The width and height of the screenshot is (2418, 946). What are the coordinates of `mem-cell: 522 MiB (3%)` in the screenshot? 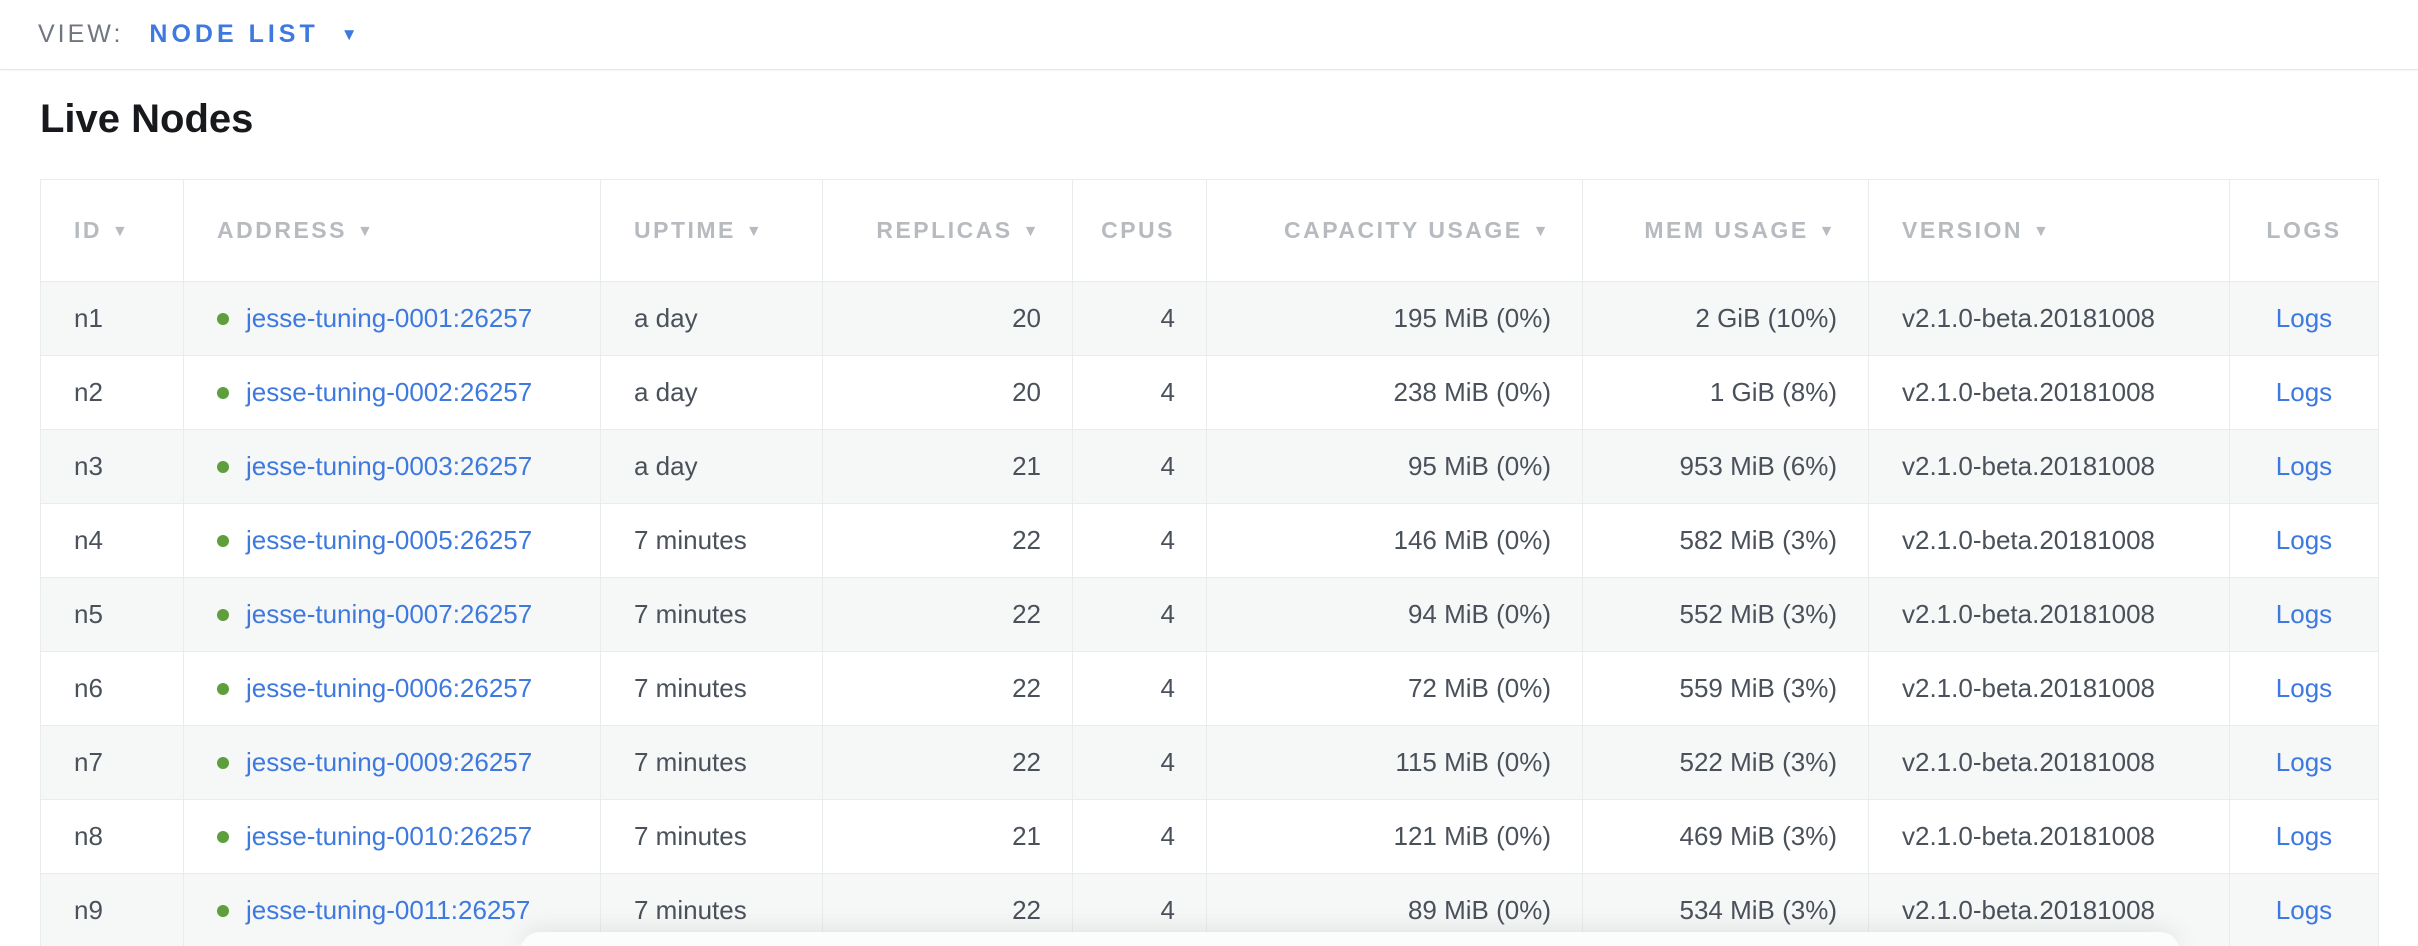 It's located at (1725, 762).